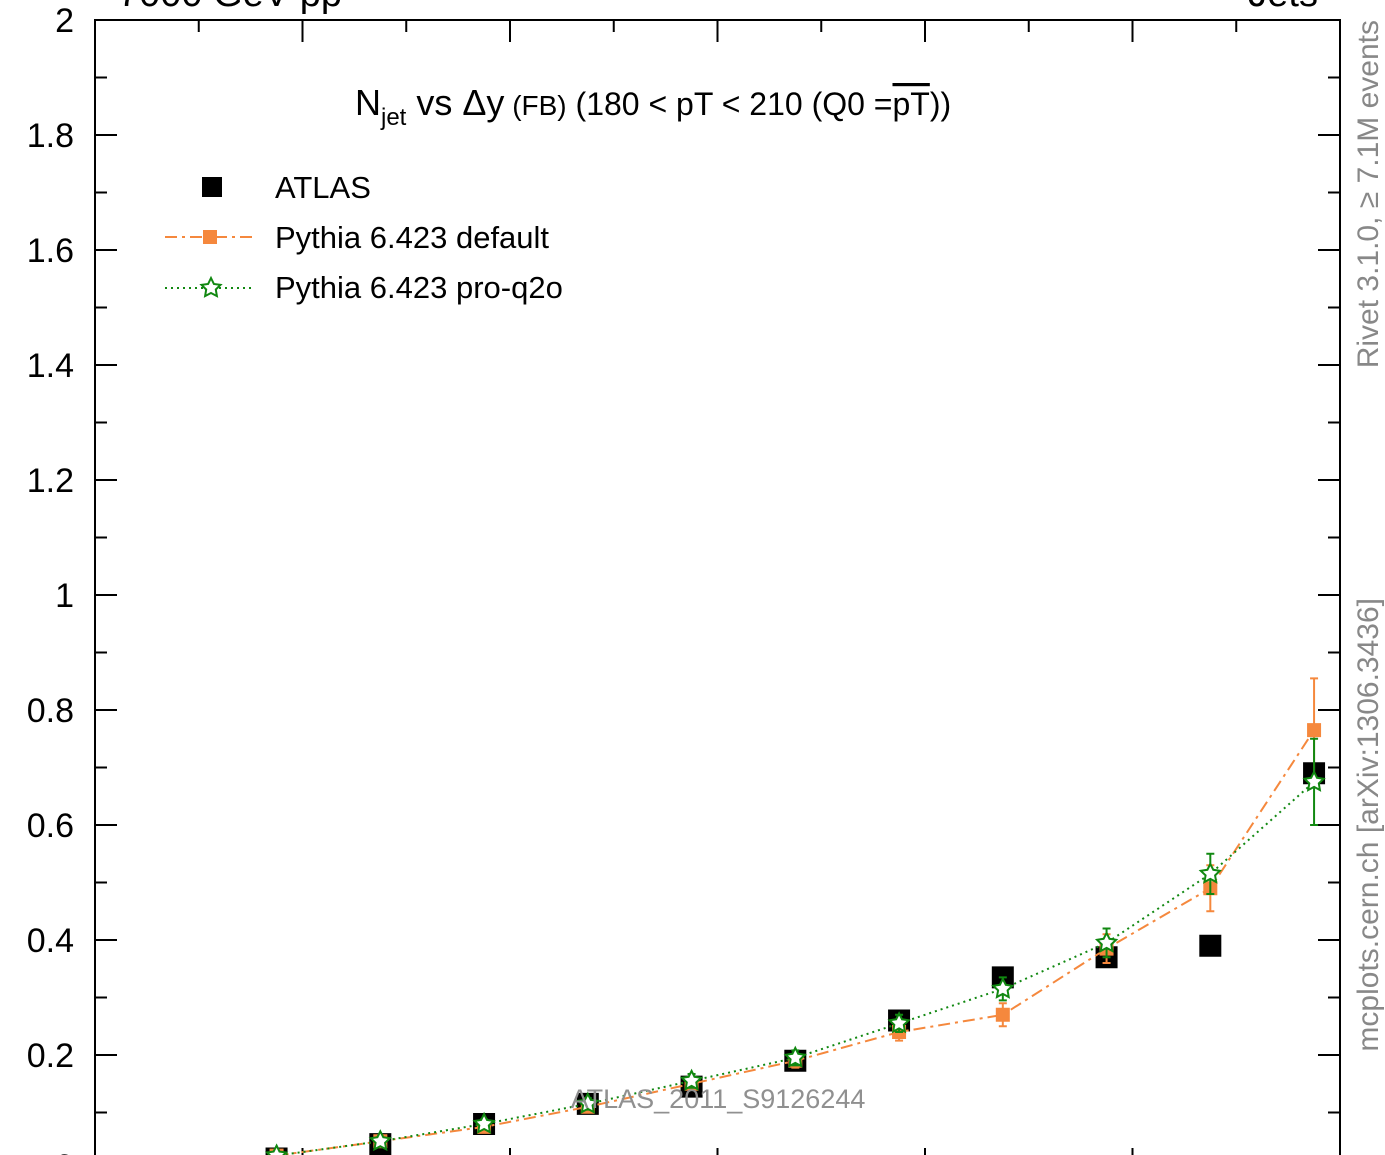 This screenshot has width=1385, height=1155. I want to click on y-tick-labels: 0.2 0.4 0.6 0.8 1 1.2 1.4 1.6 1.8 2 0, so click(50, 578).